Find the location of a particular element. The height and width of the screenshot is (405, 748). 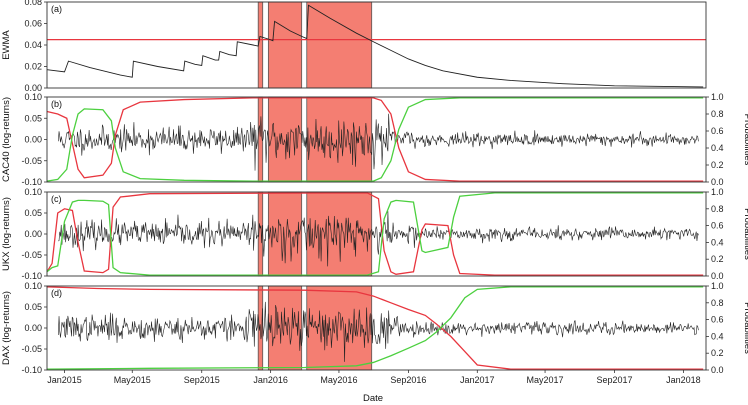

x-tick-label: Sep2015 is located at coordinates (202, 380).